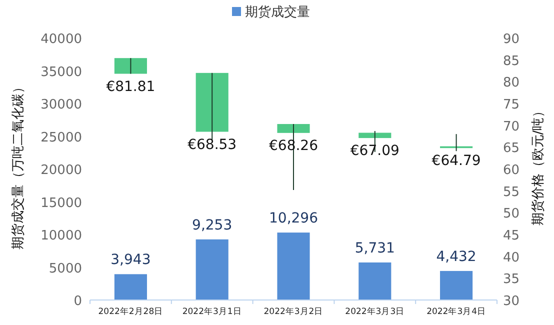  What do you see at coordinates (131, 311) in the screenshot?
I see `x-tick-label: 2022年2月28日` at bounding box center [131, 311].